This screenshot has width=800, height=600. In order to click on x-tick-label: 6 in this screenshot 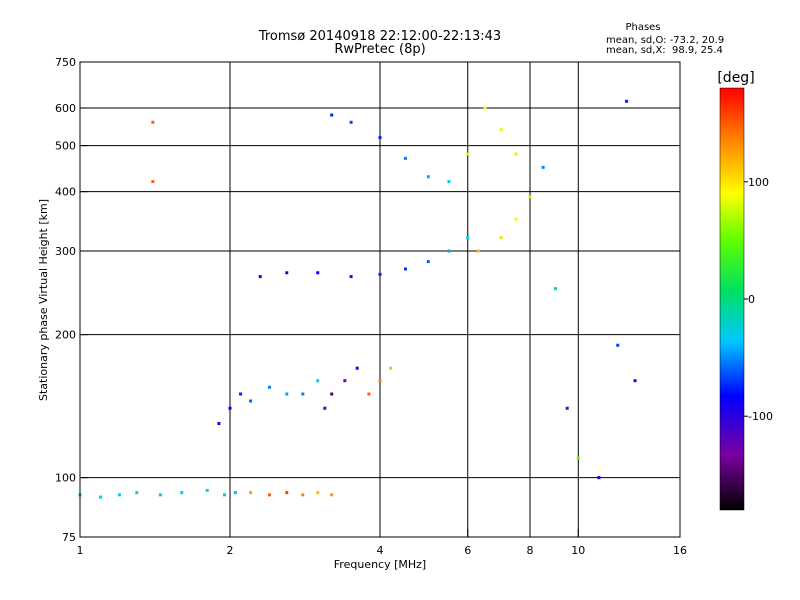, I will do `click(467, 550)`.